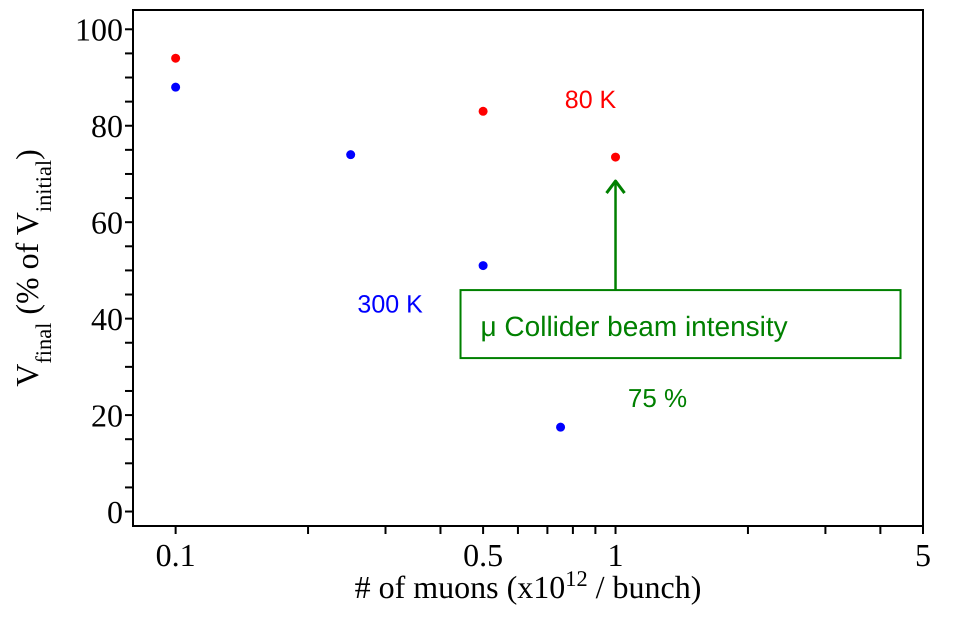 This screenshot has height=618, width=955. Describe the element at coordinates (107, 318) in the screenshot. I see `y-tick-label: 40` at that location.